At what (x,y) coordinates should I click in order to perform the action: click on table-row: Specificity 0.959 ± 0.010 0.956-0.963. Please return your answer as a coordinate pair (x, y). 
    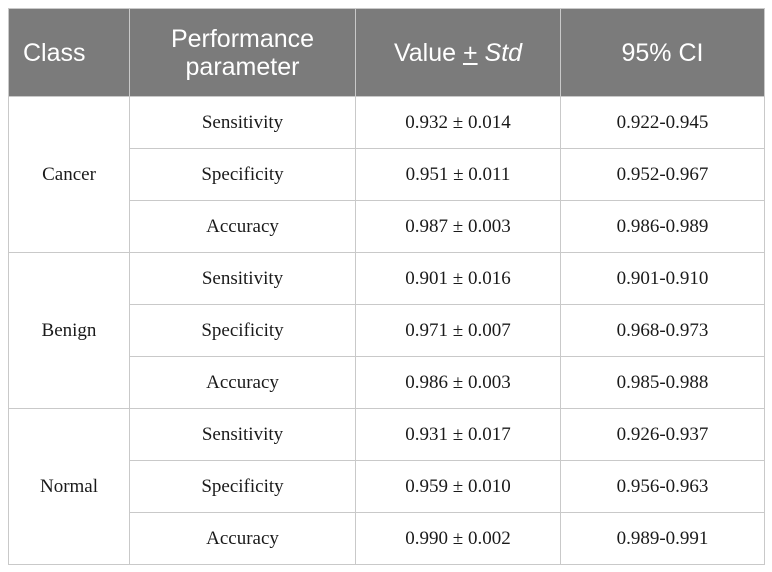
    Looking at the image, I should click on (387, 486).